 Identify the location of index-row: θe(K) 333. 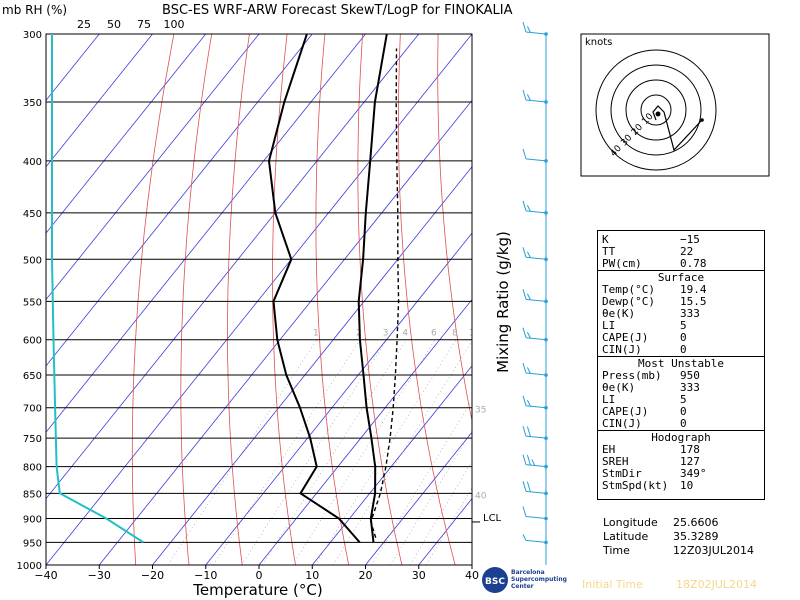
(681, 388).